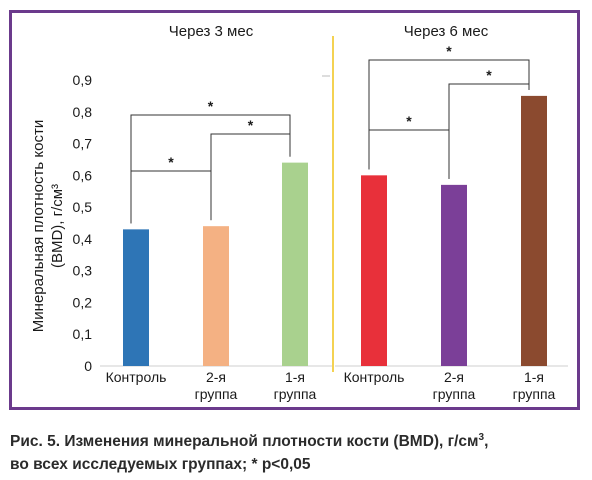  What do you see at coordinates (83, 207) in the screenshot?
I see `y-tick-label: 0,5` at bounding box center [83, 207].